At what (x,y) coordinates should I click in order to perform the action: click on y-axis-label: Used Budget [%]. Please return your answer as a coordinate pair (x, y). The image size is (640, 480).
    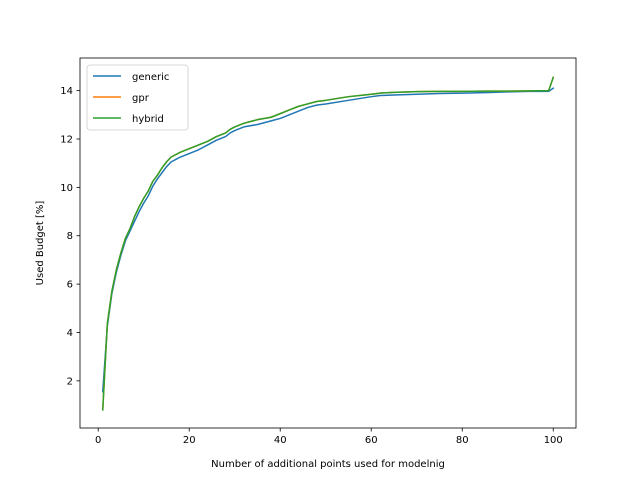
    Looking at the image, I should click on (40, 243).